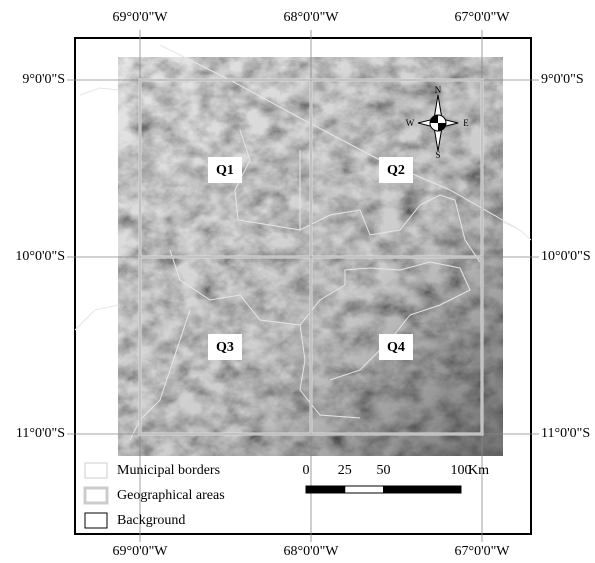 Image resolution: width=595 pixels, height=563 pixels. Describe the element at coordinates (396, 170) in the screenshot. I see `quadrant-label: Q2` at that location.